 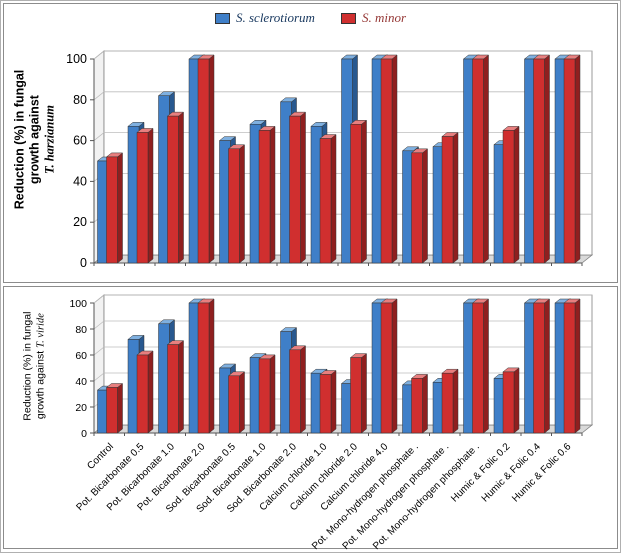 I want to click on legend-item-sclerotiorum: S. sclerotiorum, so click(x=264, y=18).